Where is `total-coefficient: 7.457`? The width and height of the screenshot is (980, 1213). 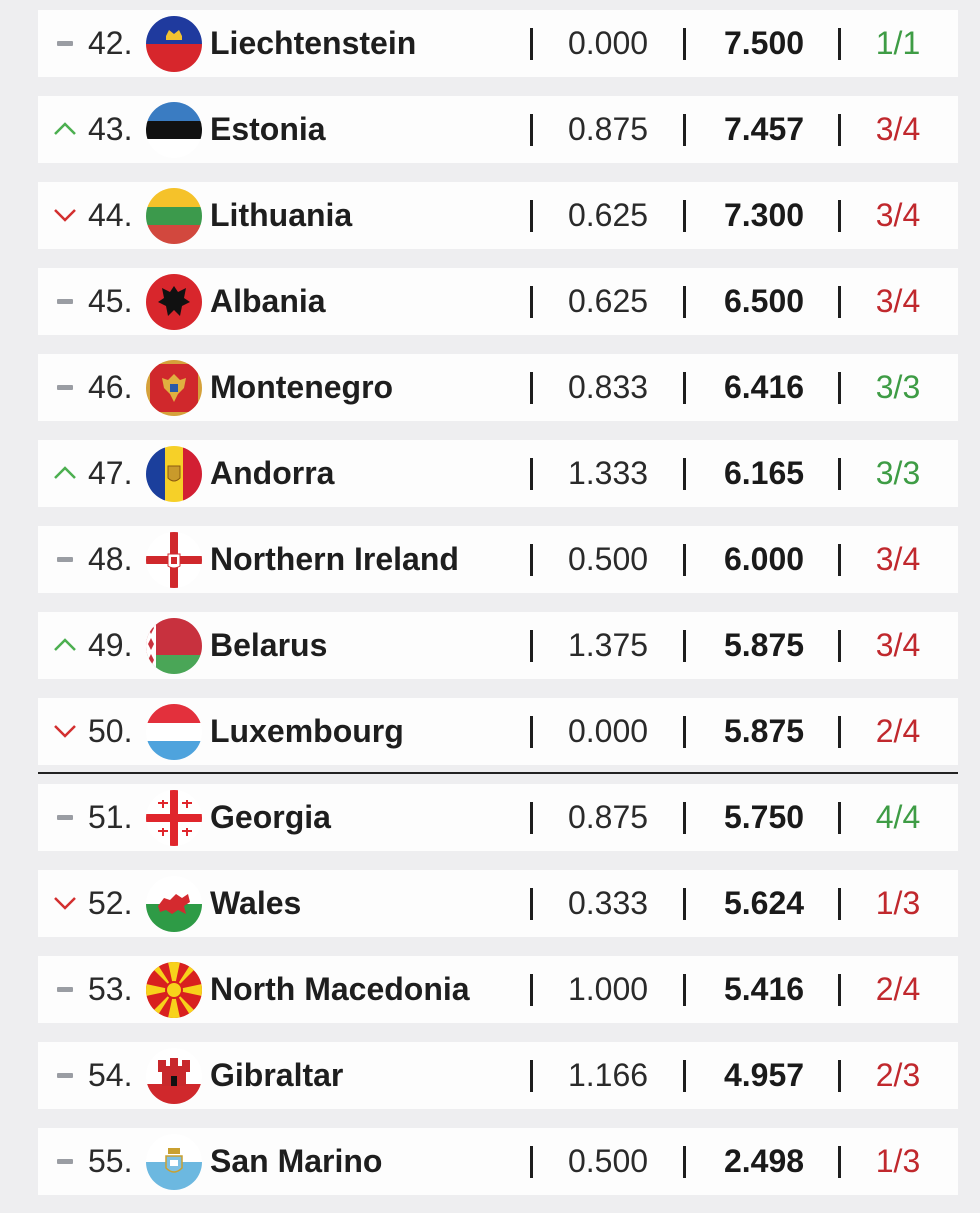 total-coefficient: 7.457 is located at coordinates (764, 129).